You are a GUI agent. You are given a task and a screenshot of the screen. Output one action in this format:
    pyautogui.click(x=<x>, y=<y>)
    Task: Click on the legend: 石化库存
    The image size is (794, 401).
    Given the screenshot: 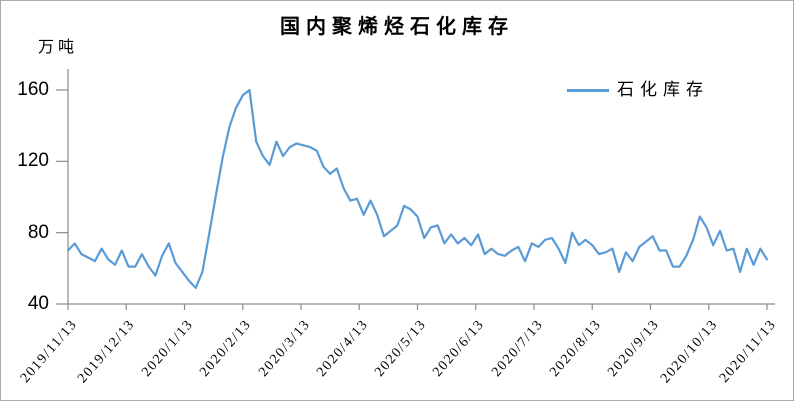 What is the action you would take?
    pyautogui.click(x=638, y=90)
    